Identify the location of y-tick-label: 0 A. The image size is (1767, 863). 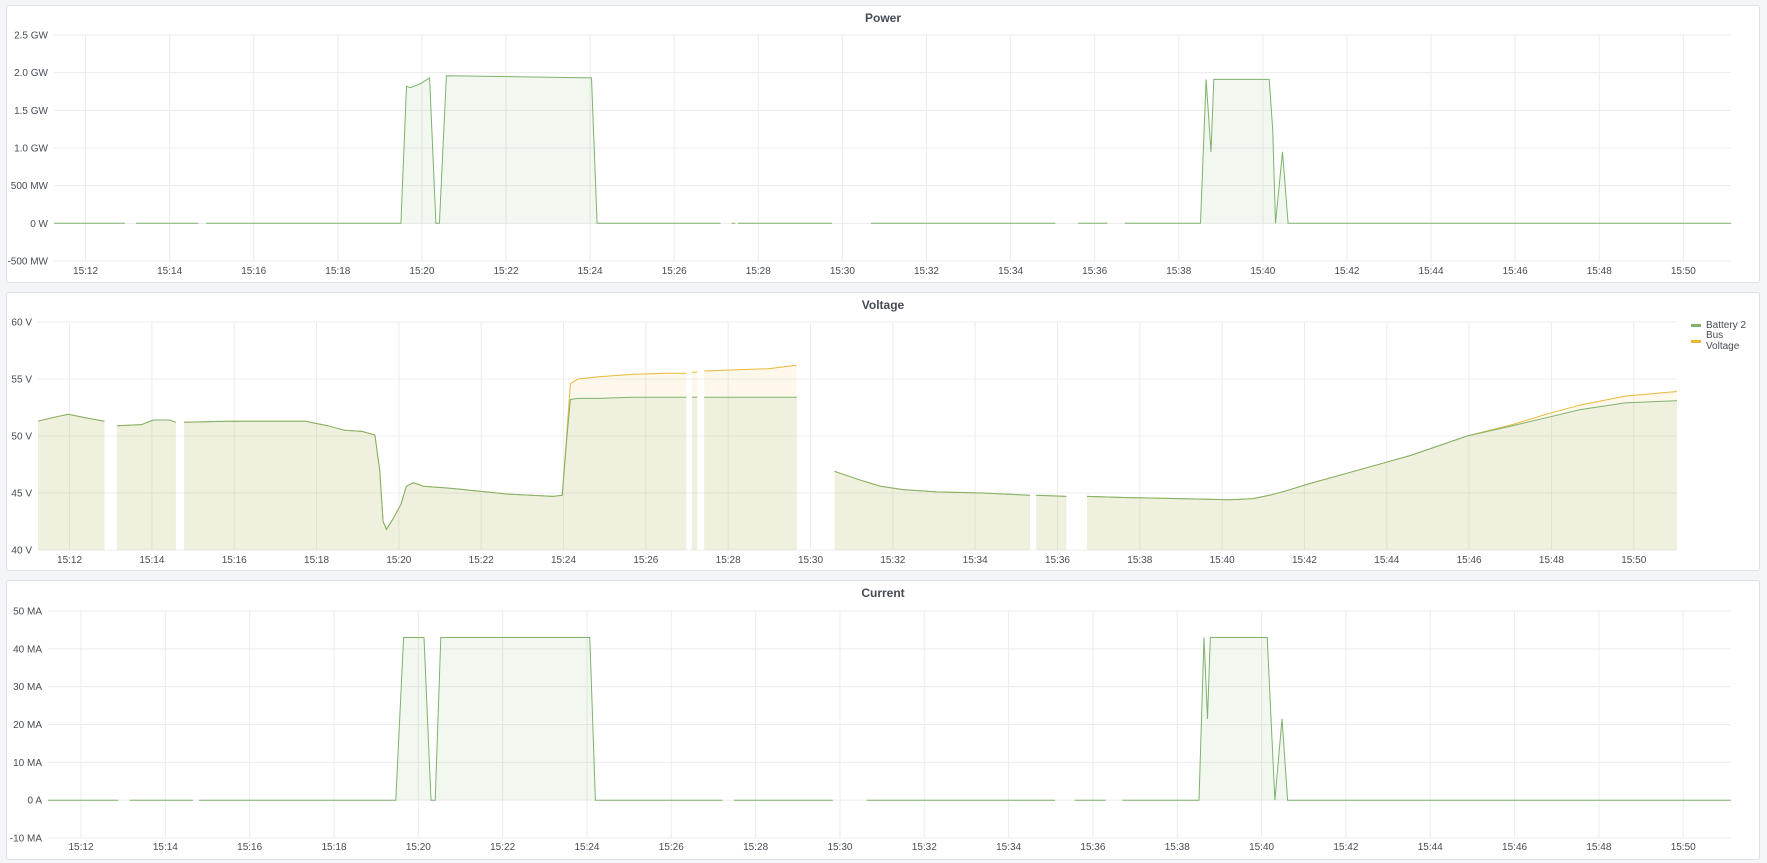
(35, 801).